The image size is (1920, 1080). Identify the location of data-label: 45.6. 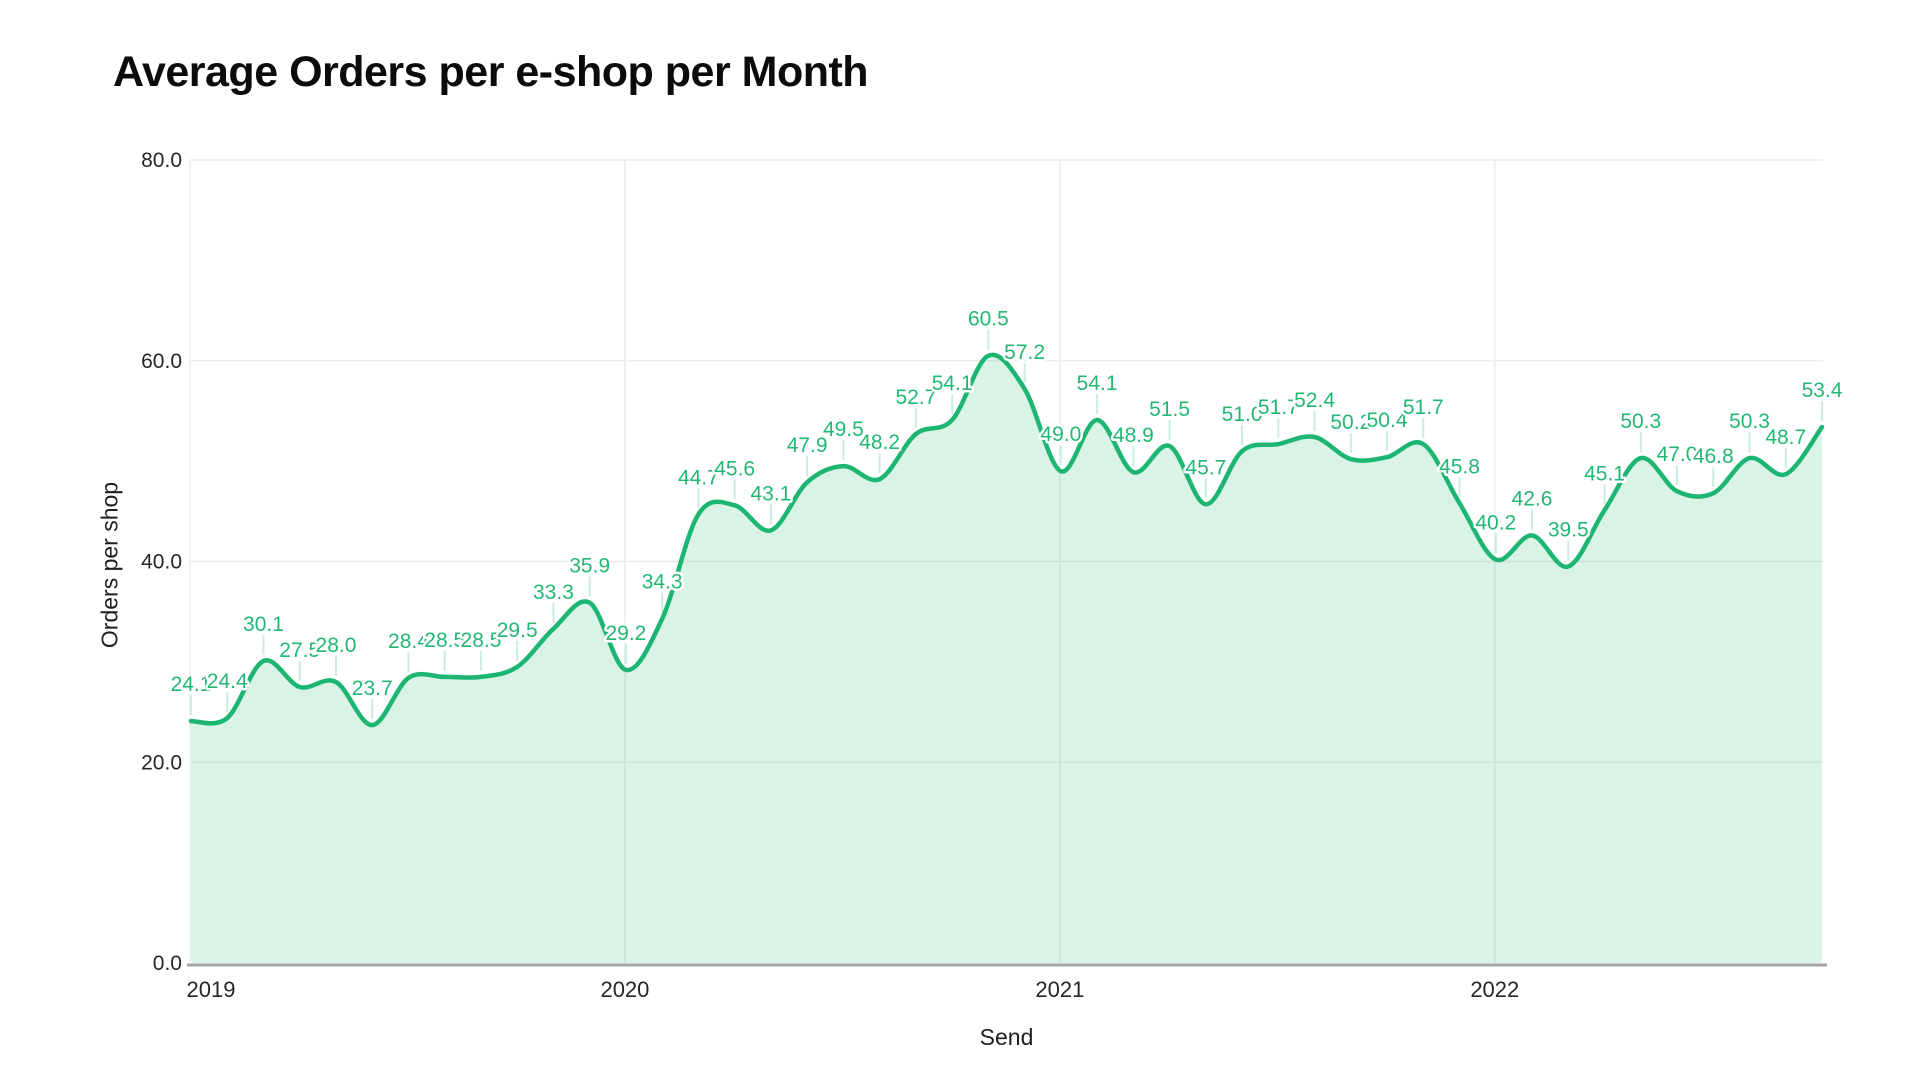
(734, 468).